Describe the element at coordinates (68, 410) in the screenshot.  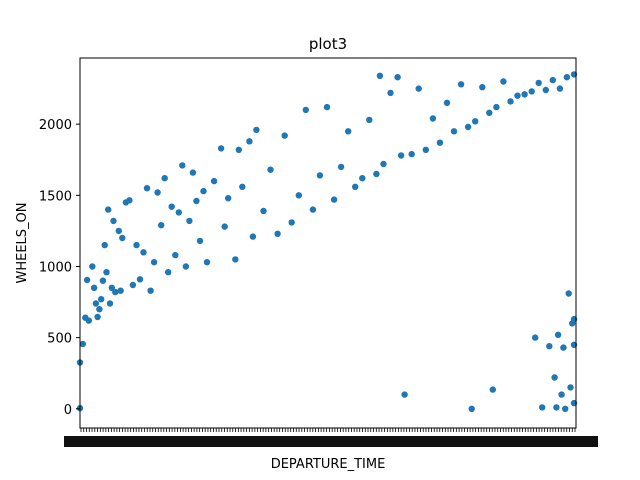
I see `y-tick-label: 0` at that location.